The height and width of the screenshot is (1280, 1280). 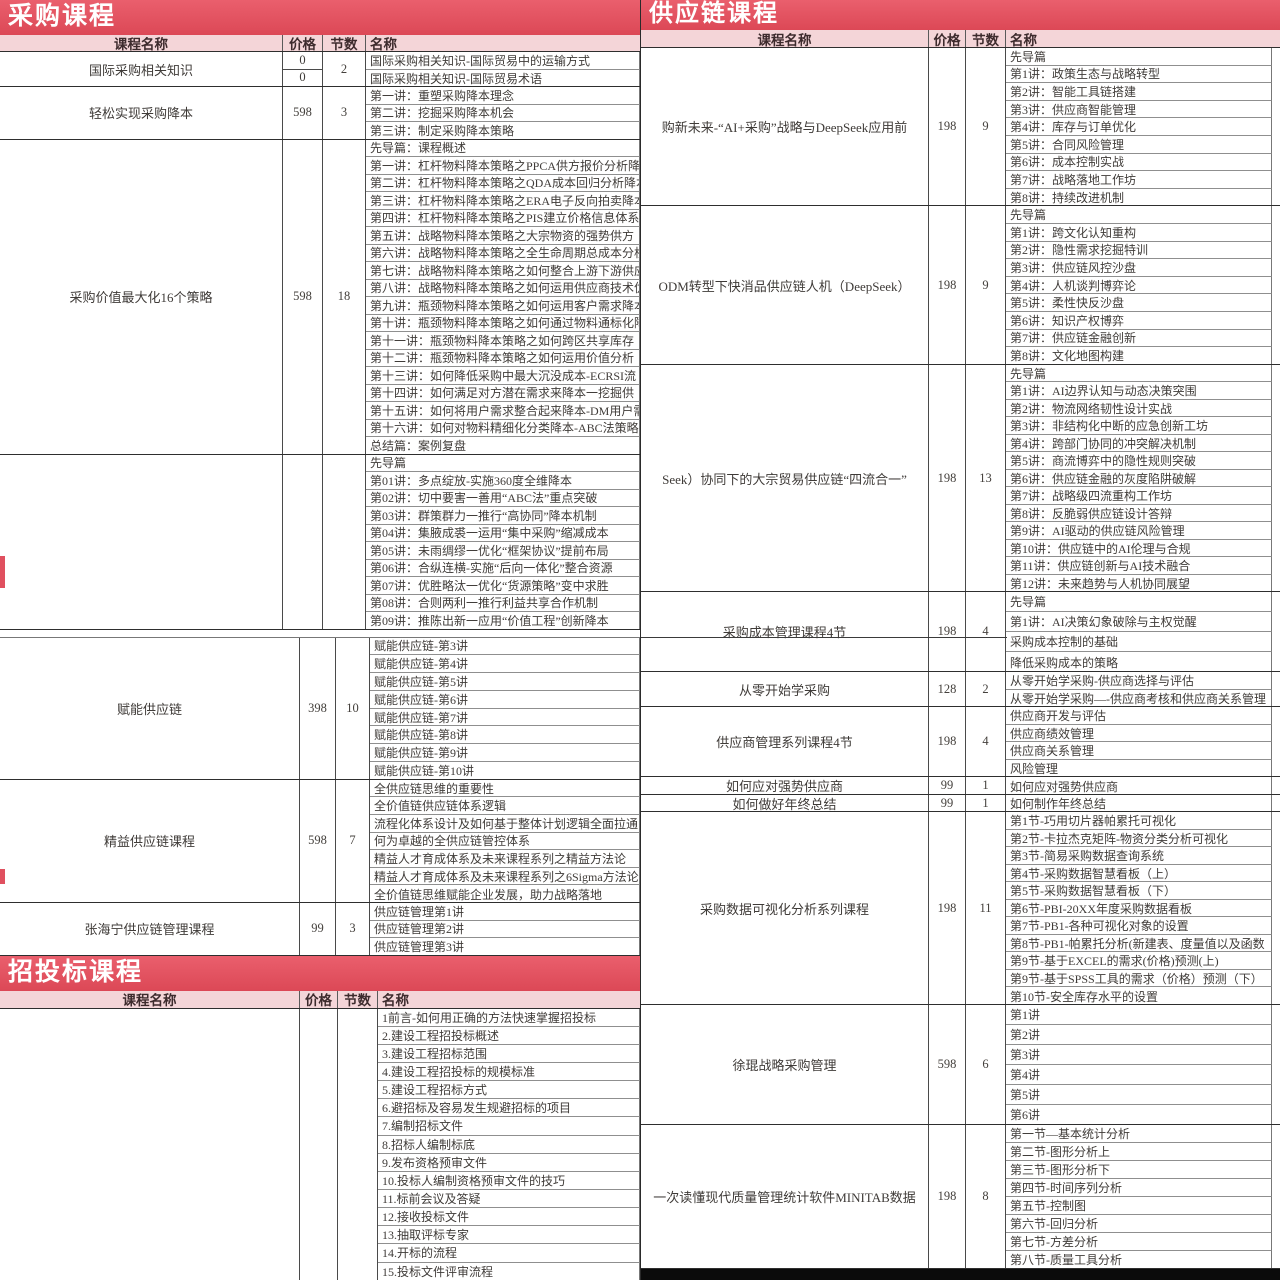 What do you see at coordinates (503, 148) in the screenshot?
I see `lesson-row: 先导篇：课程概述` at bounding box center [503, 148].